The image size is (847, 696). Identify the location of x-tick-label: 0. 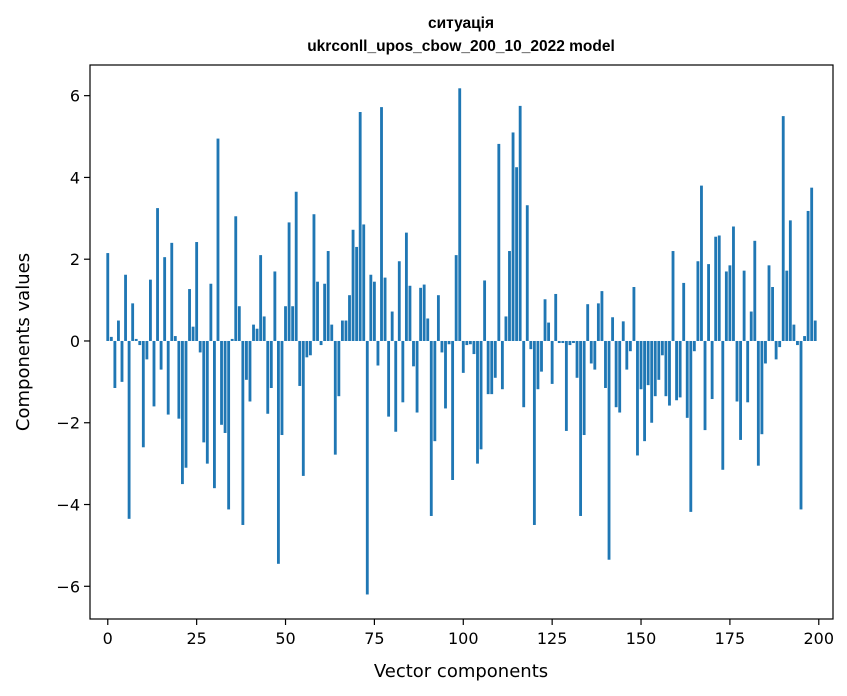
(108, 638).